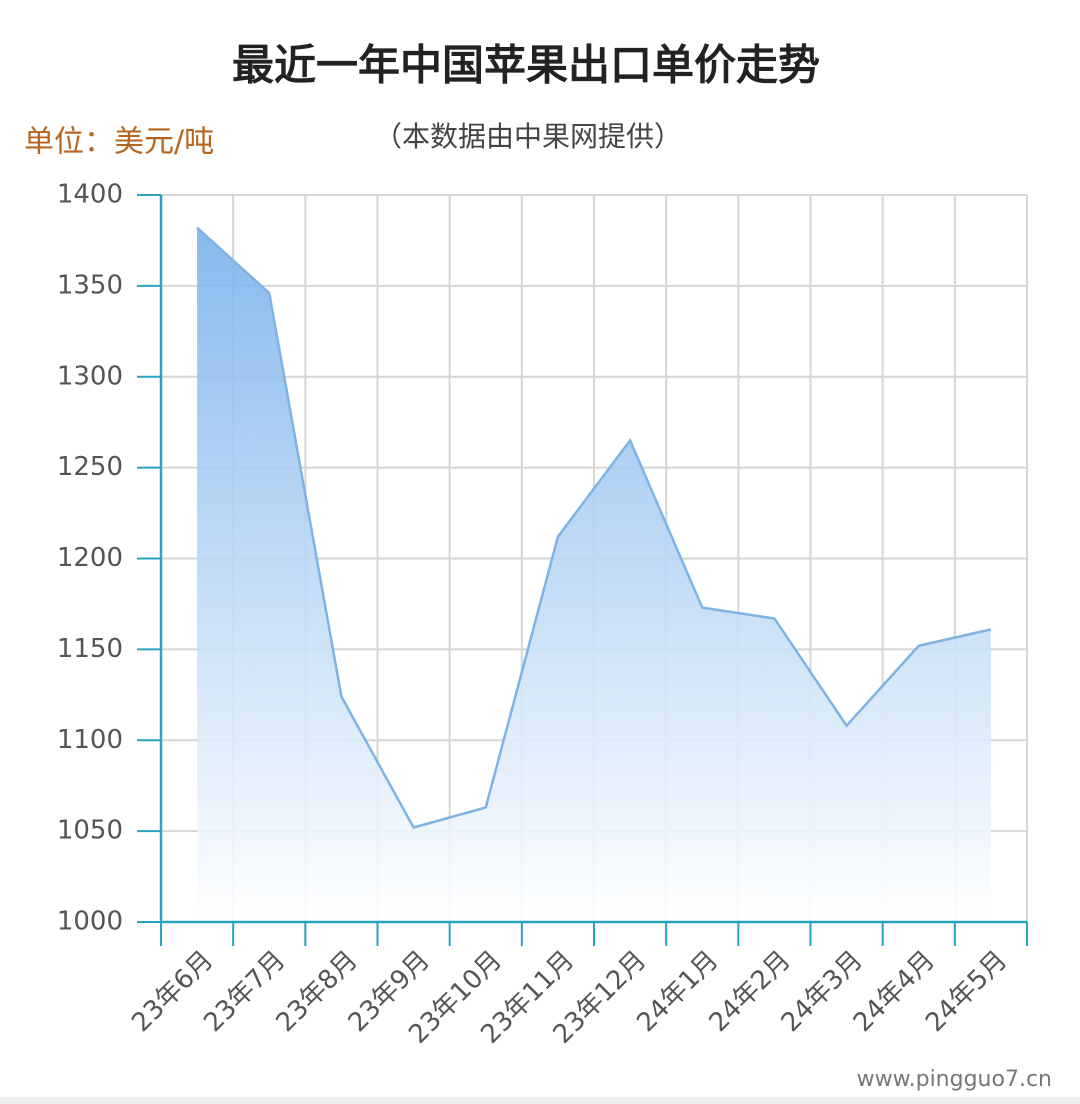 This screenshot has height=1104, width=1080. Describe the element at coordinates (90, 831) in the screenshot. I see `y-tick-label: 1050` at that location.